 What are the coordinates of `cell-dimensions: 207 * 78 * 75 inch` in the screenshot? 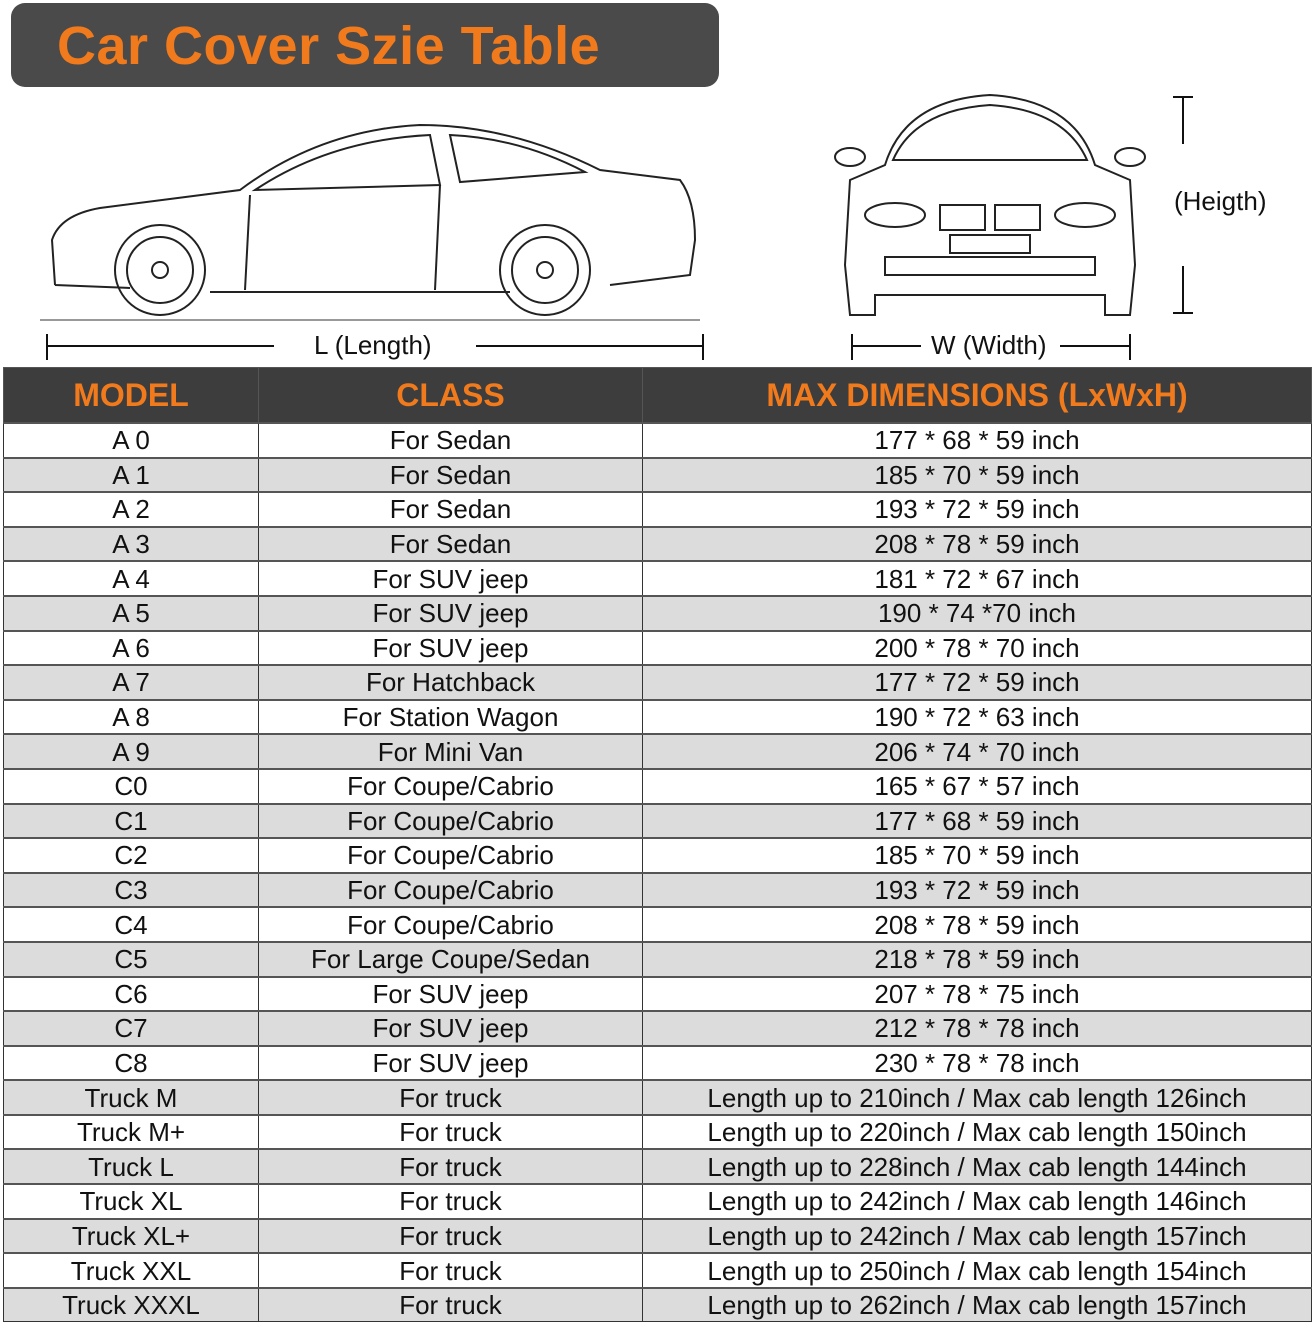 It's located at (977, 993).